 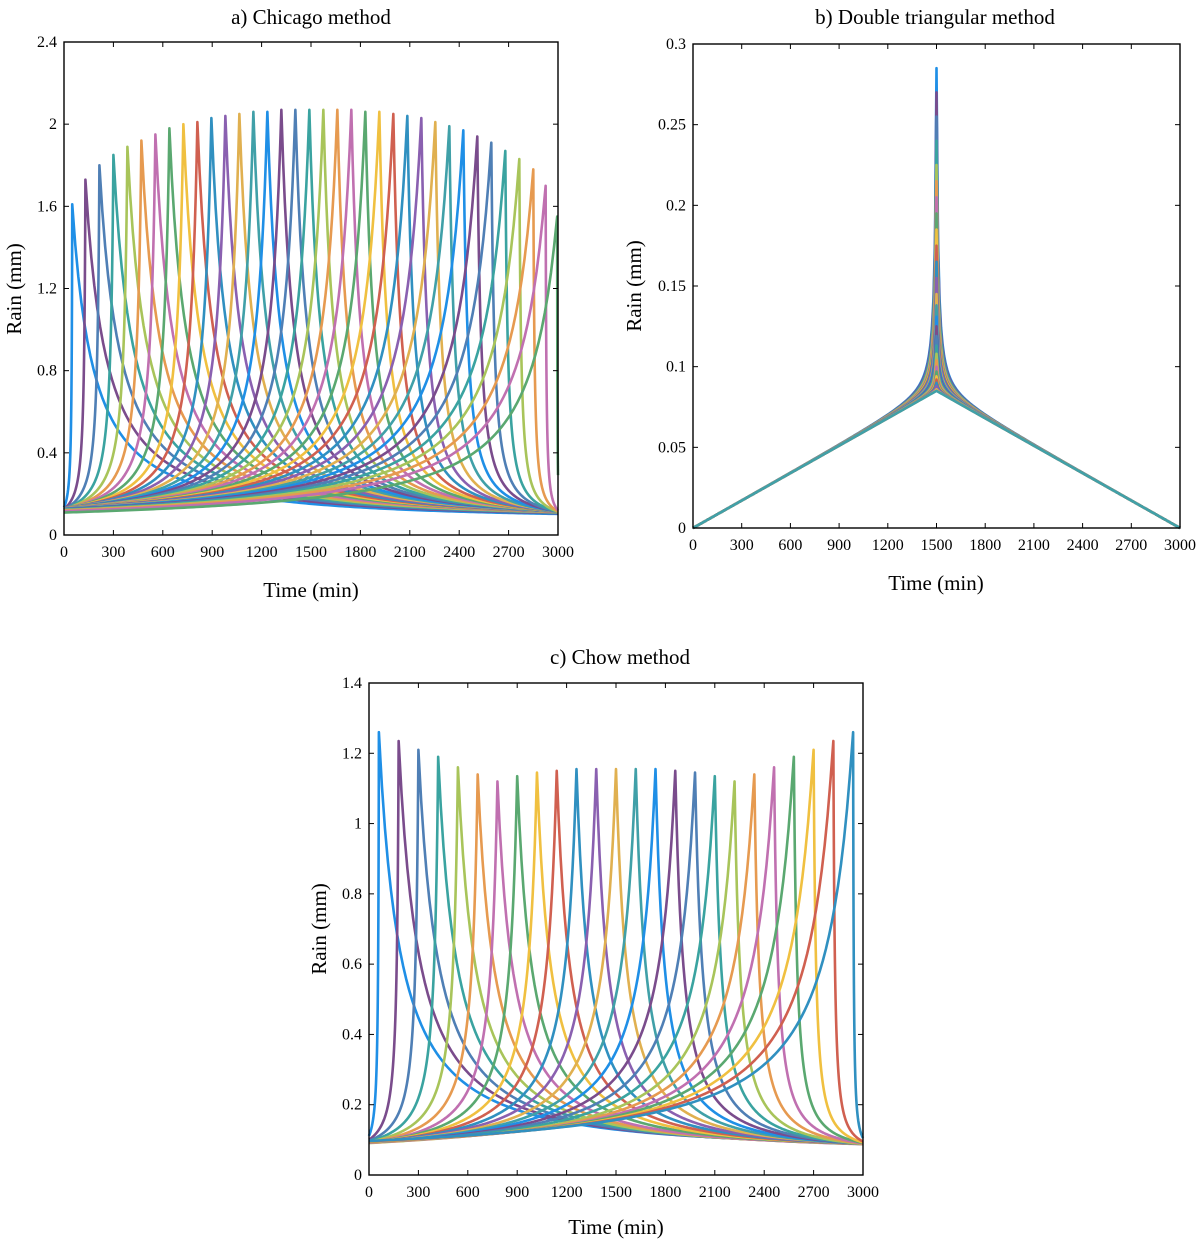 I want to click on chow-x-tick-label: 900, so click(x=517, y=1192).